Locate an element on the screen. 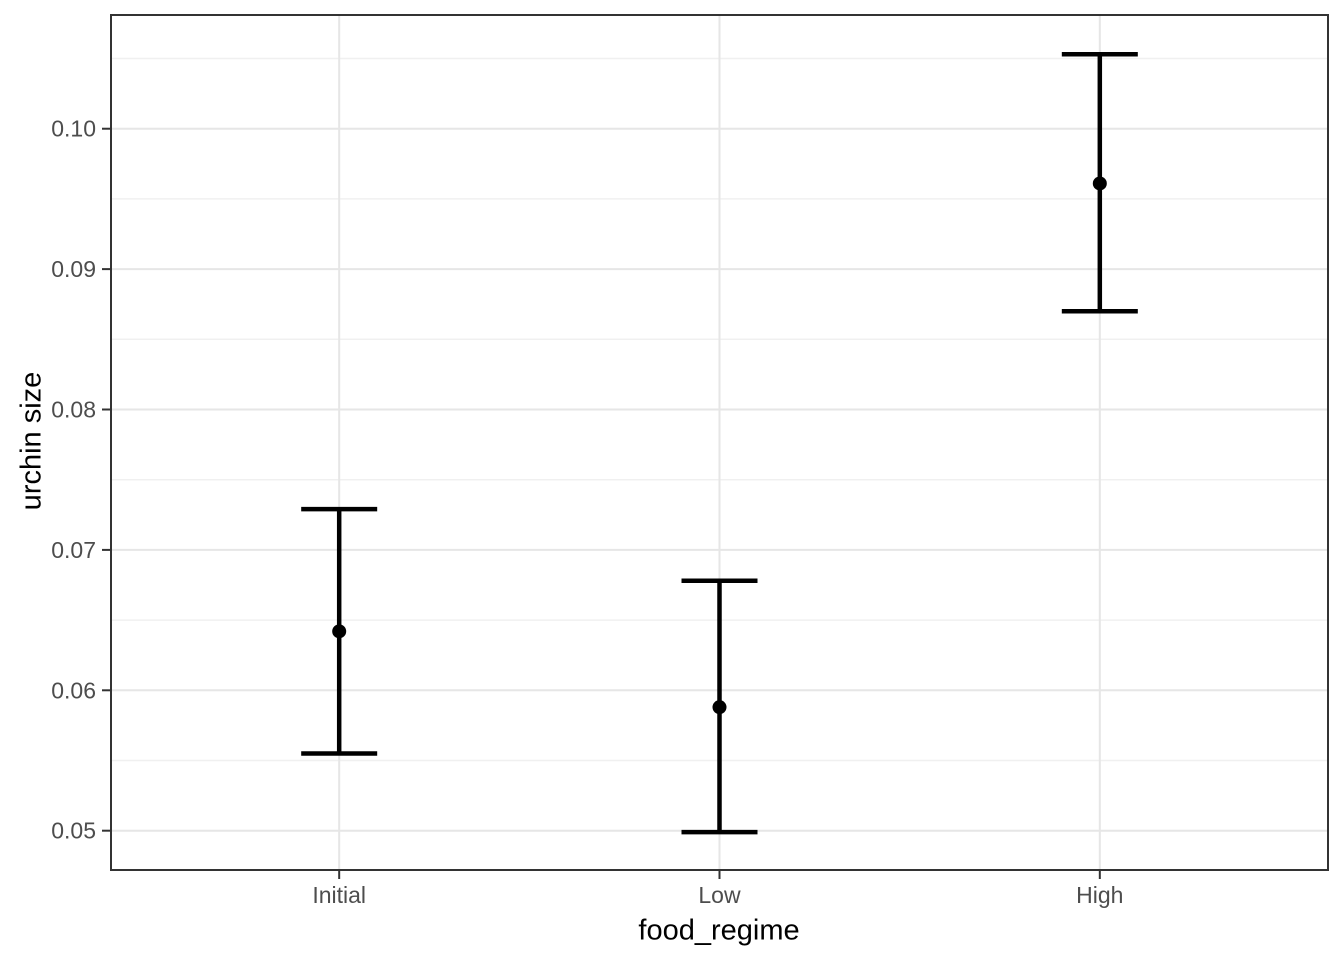 The width and height of the screenshot is (1344, 960). y-tick-label: 0.06 is located at coordinates (73, 690).